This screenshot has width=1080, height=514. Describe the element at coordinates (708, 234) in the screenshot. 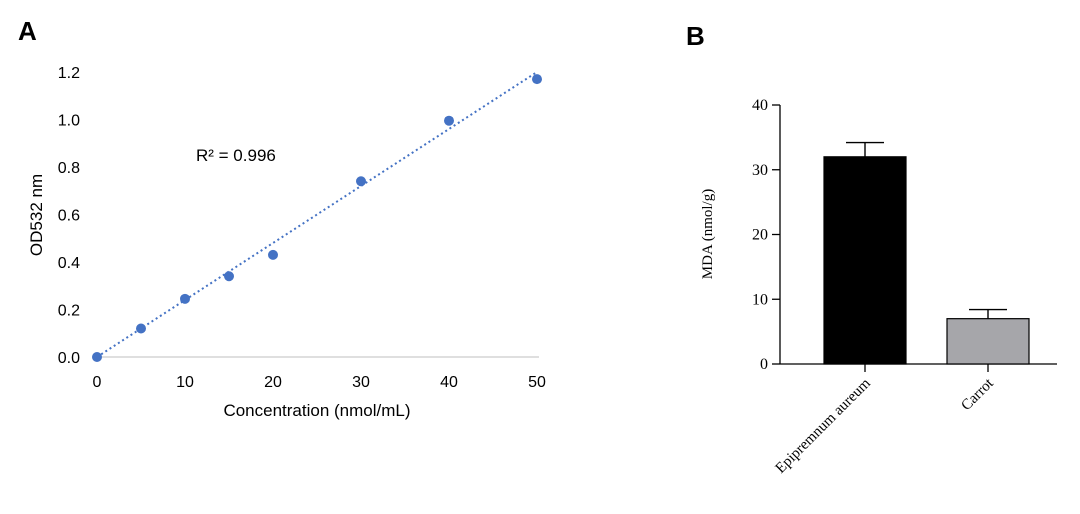

I see `b-y-axis-label: MDA (nmol/g)` at that location.